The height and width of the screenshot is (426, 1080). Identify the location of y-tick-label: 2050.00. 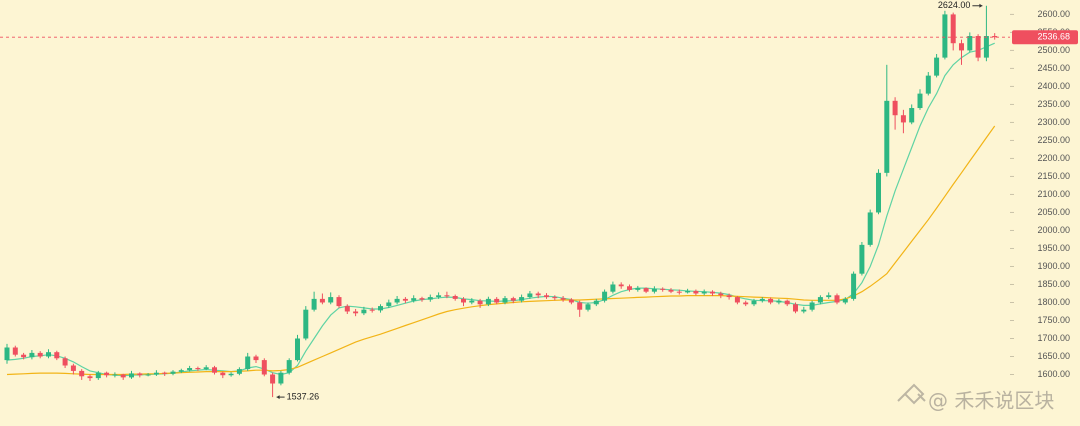
(1053, 212).